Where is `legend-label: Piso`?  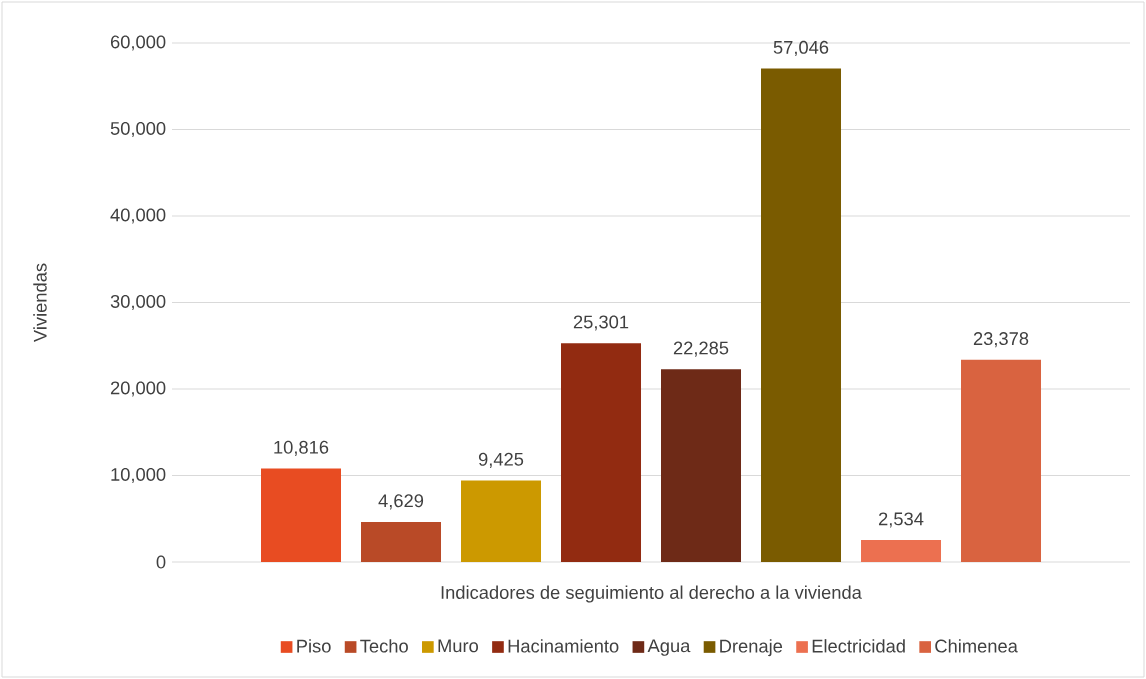
legend-label: Piso is located at coordinates (314, 646).